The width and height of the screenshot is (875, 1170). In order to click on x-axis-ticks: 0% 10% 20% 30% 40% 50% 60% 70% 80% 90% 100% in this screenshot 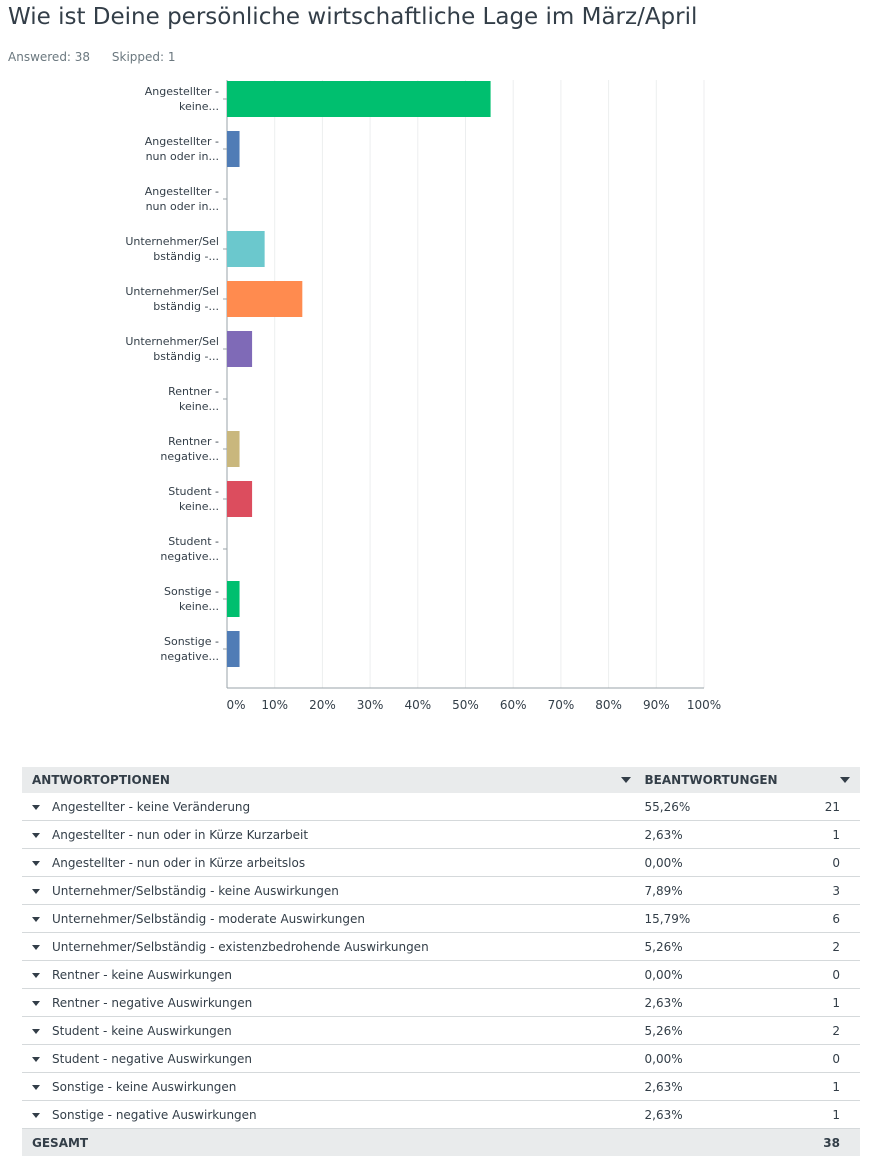, I will do `click(473, 705)`.